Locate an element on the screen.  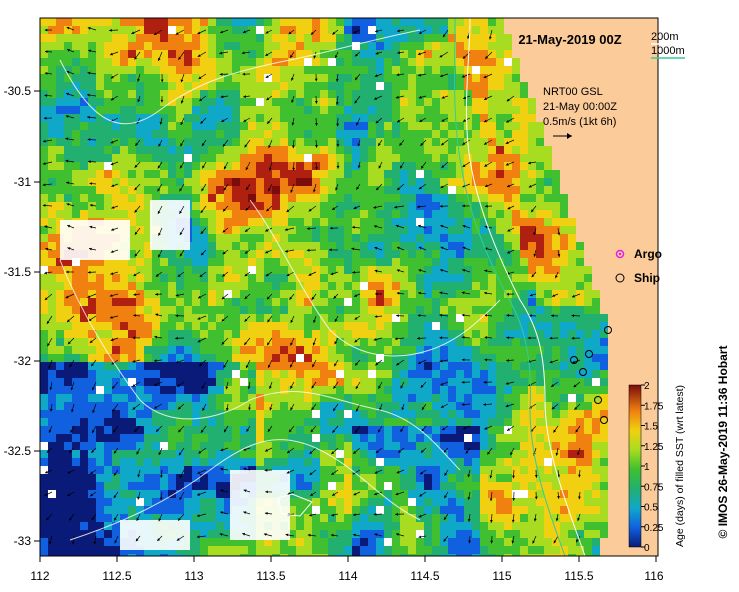
x-tick-label: 113.5 is located at coordinates (270, 576).